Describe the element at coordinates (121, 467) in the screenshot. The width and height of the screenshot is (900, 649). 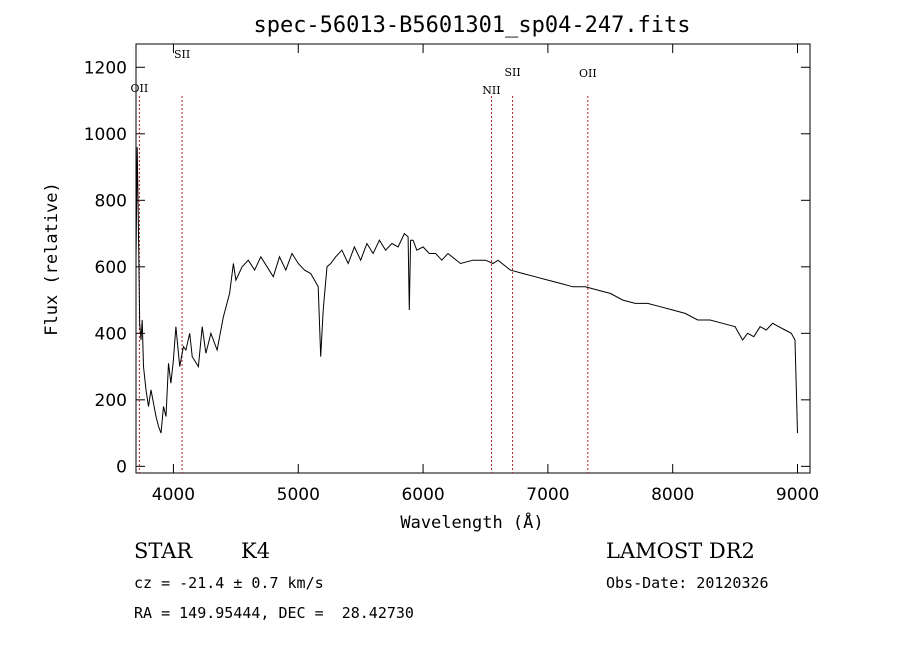
I see `y-tick-label: 0` at that location.